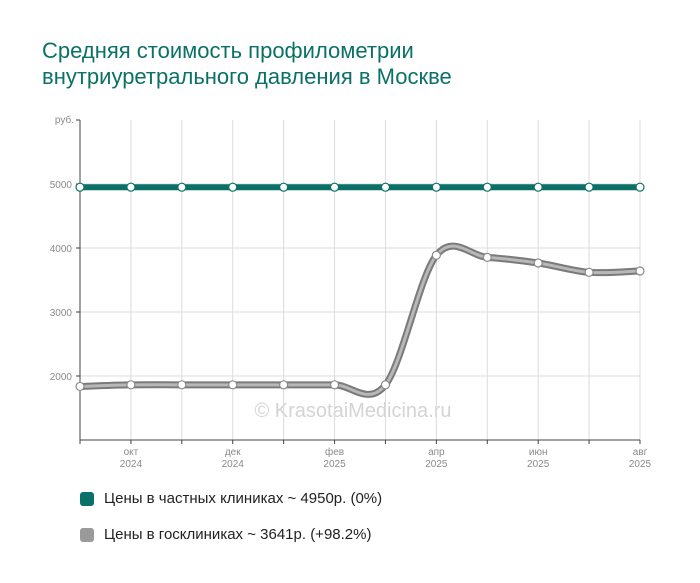  What do you see at coordinates (64, 120) in the screenshot?
I see `y-axis-unit-label: руб.` at bounding box center [64, 120].